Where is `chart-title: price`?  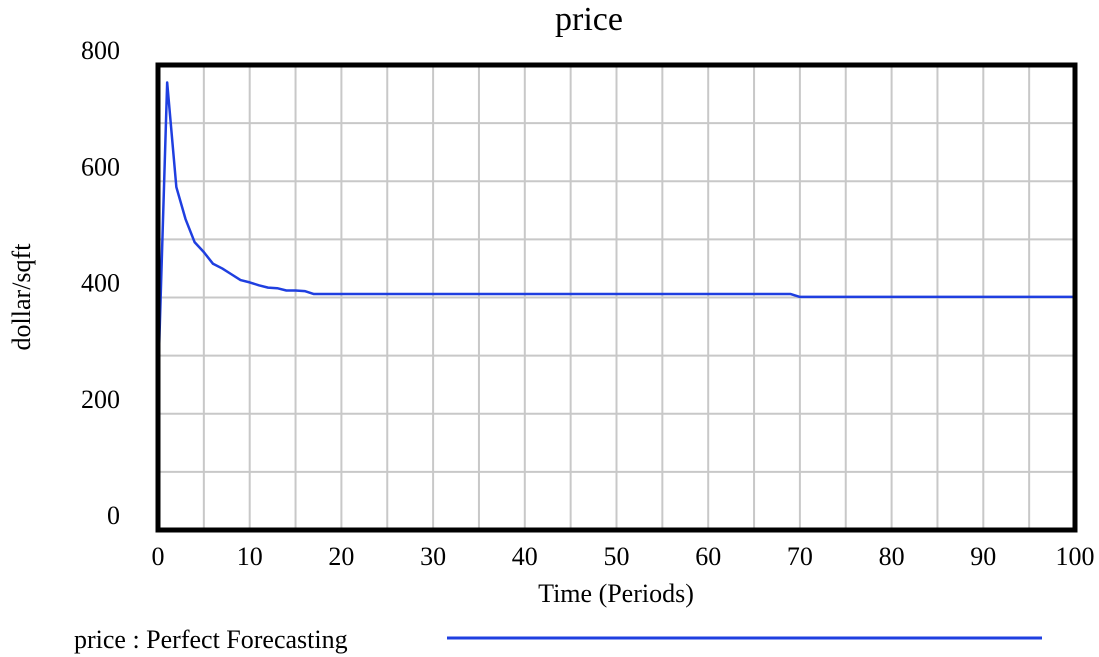 chart-title: price is located at coordinates (589, 19).